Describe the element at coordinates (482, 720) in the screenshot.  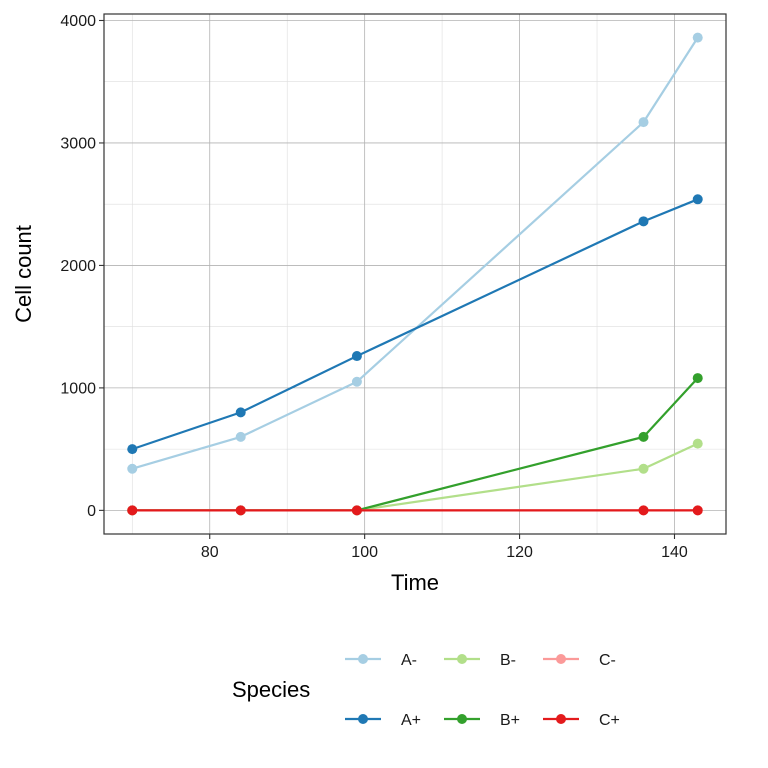
I see `legend-item: B+` at that location.